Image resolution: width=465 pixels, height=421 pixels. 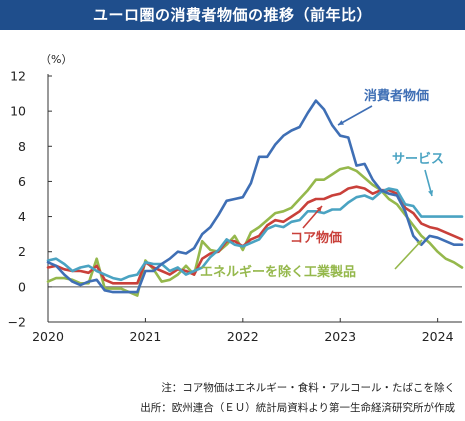 What do you see at coordinates (17, 322) in the screenshot?
I see `y-tick-label: −2` at bounding box center [17, 322].